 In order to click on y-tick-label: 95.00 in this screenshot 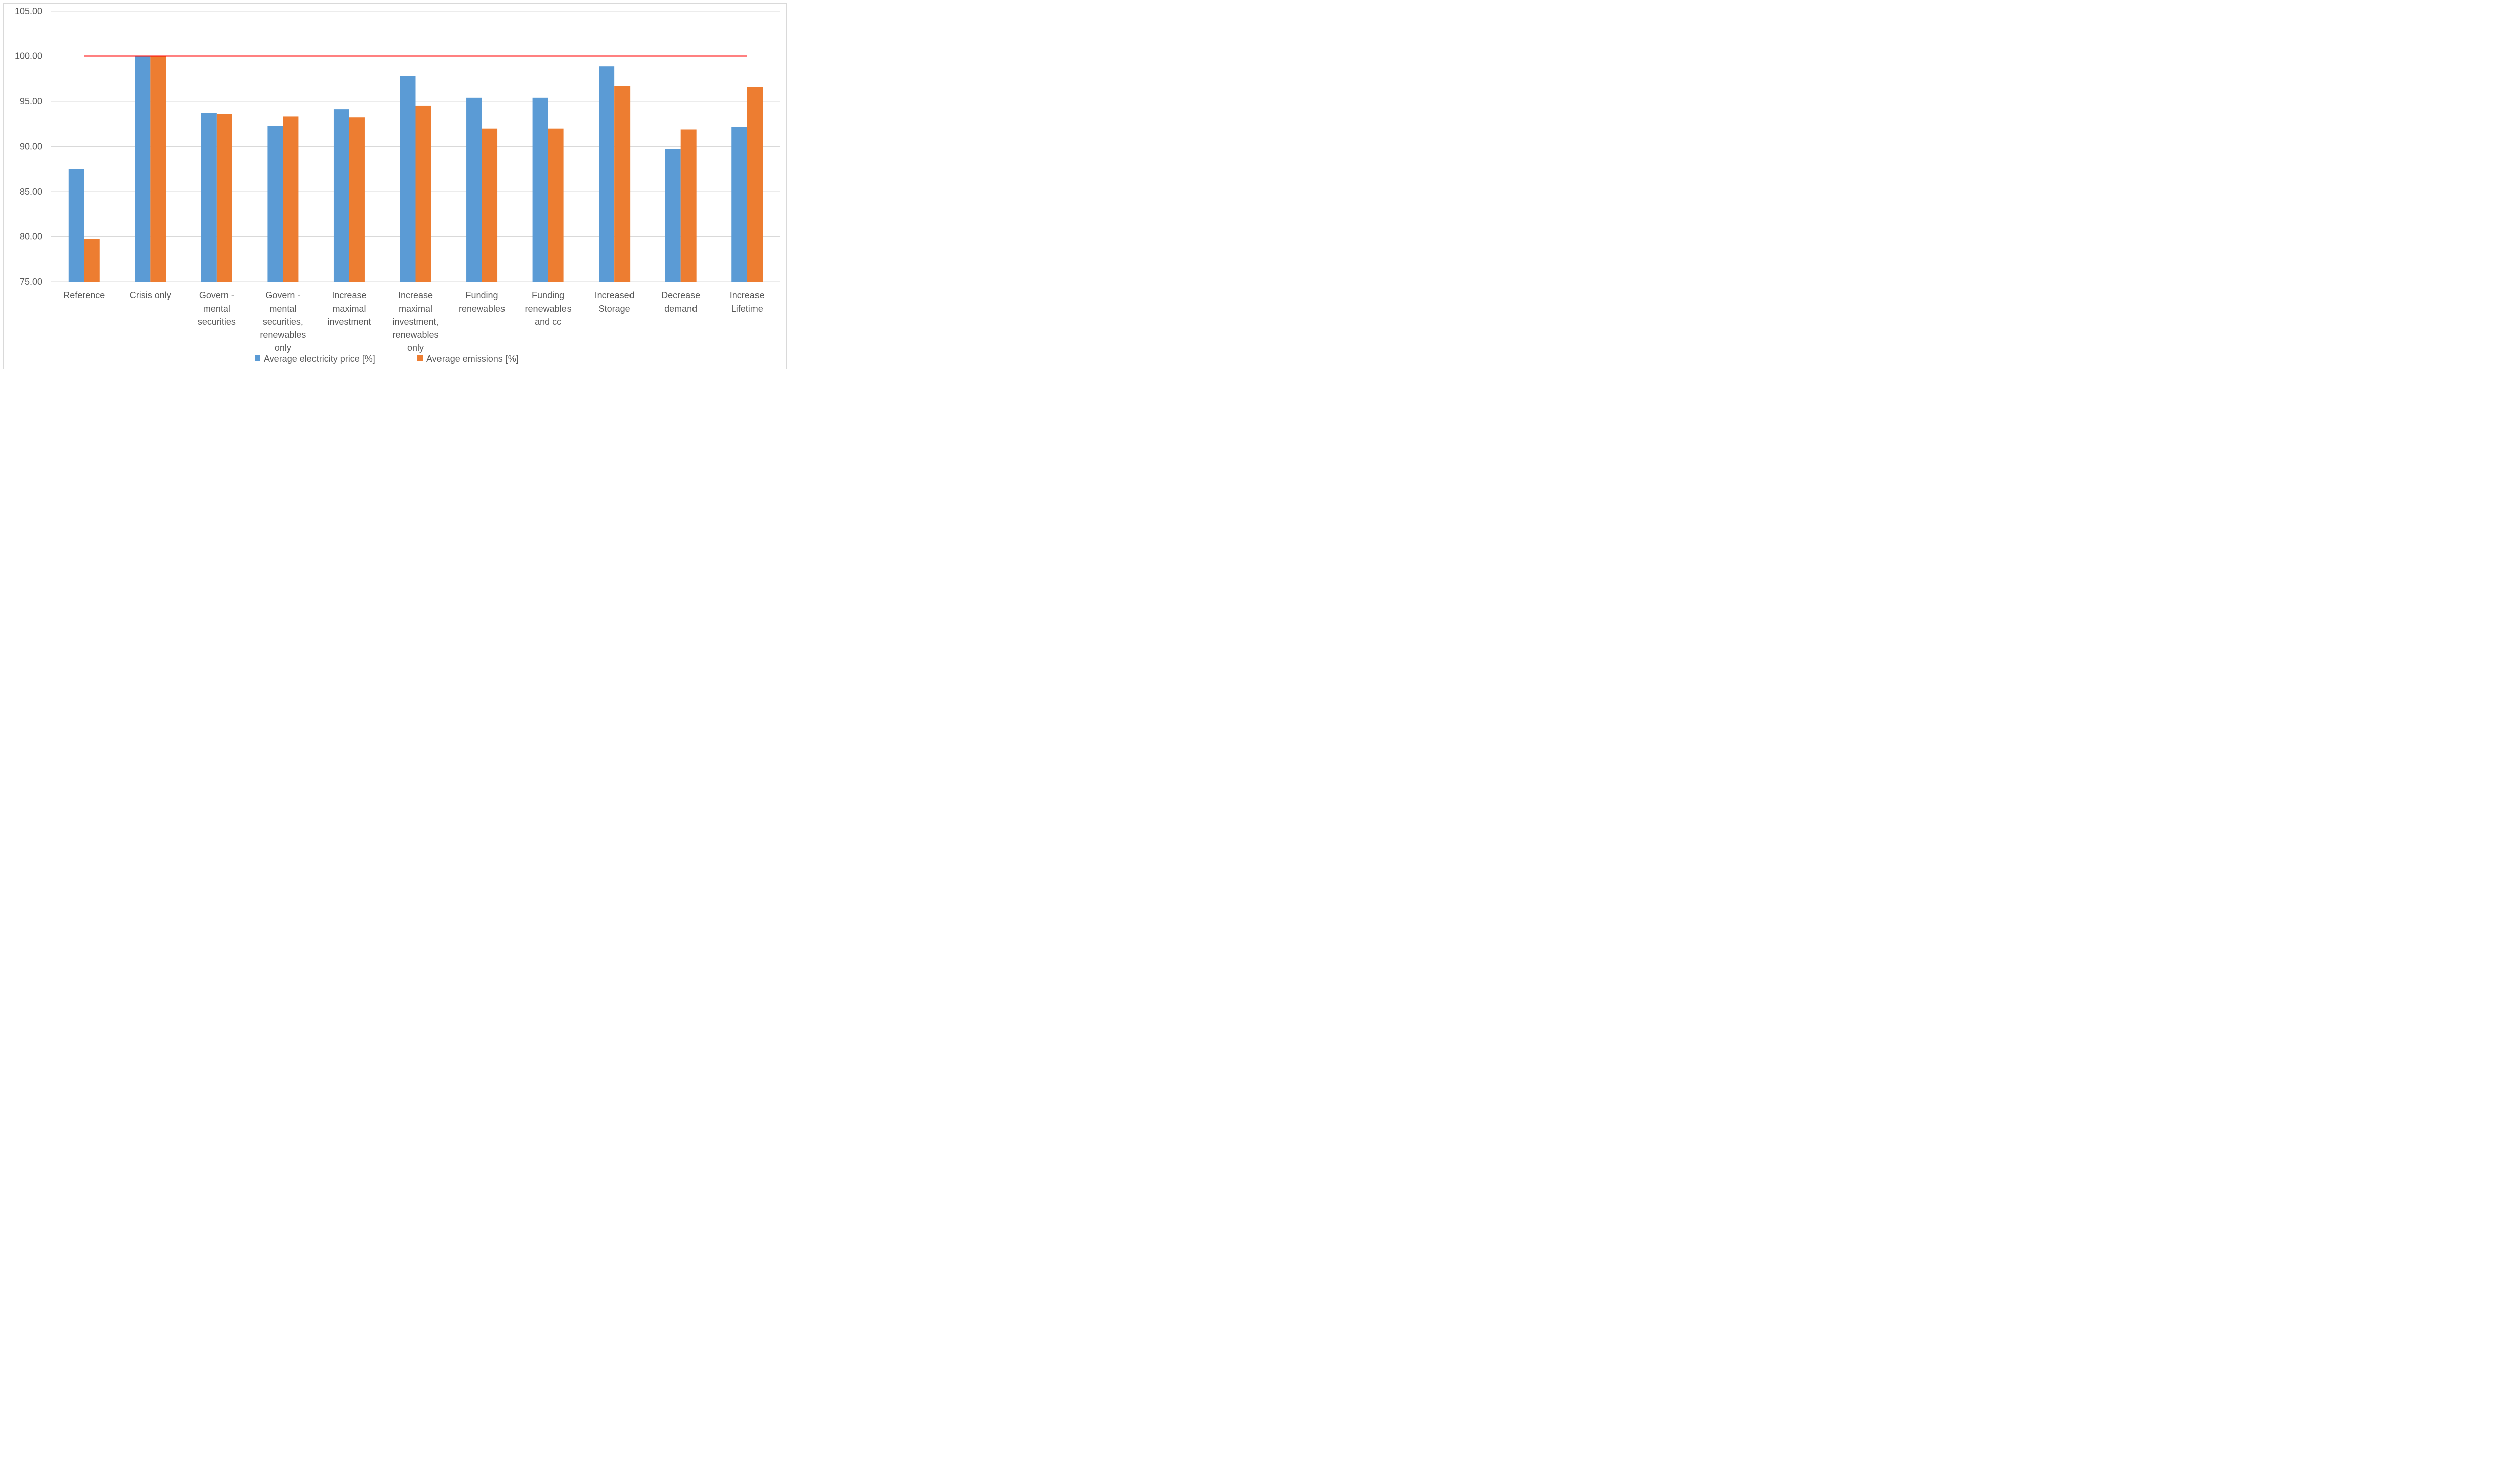, I will do `click(31, 101)`.